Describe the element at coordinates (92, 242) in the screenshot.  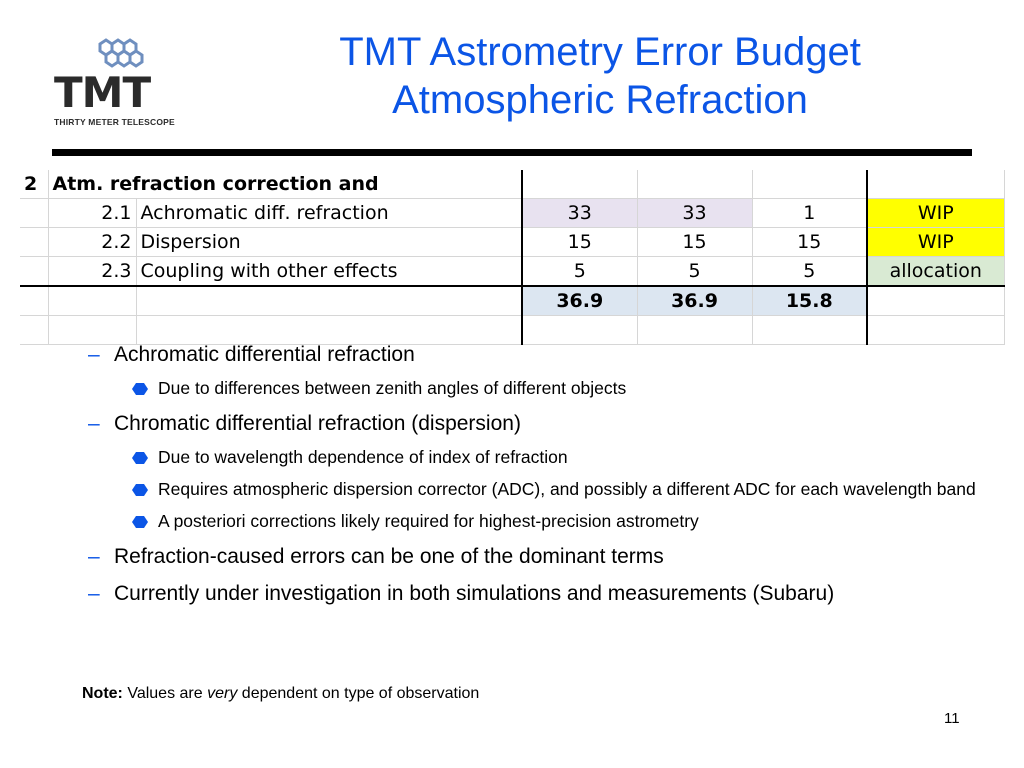
I see `row-number: 2.2` at that location.